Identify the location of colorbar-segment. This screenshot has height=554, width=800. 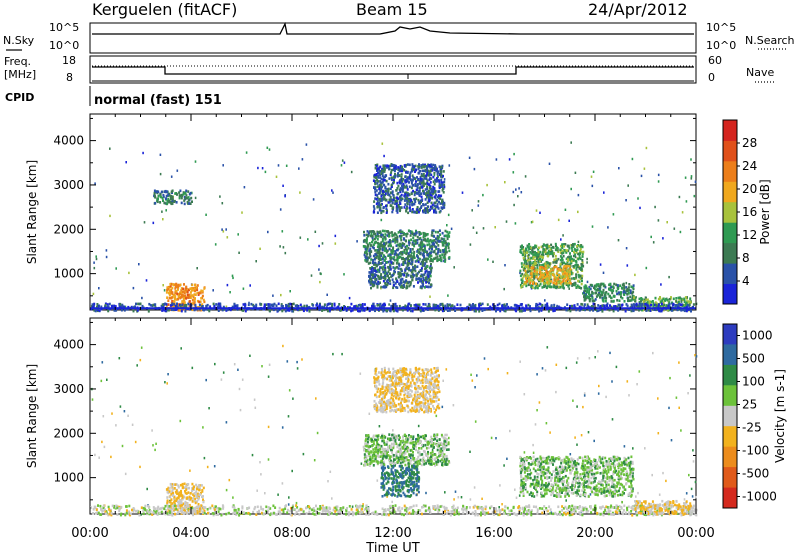
(730, 233).